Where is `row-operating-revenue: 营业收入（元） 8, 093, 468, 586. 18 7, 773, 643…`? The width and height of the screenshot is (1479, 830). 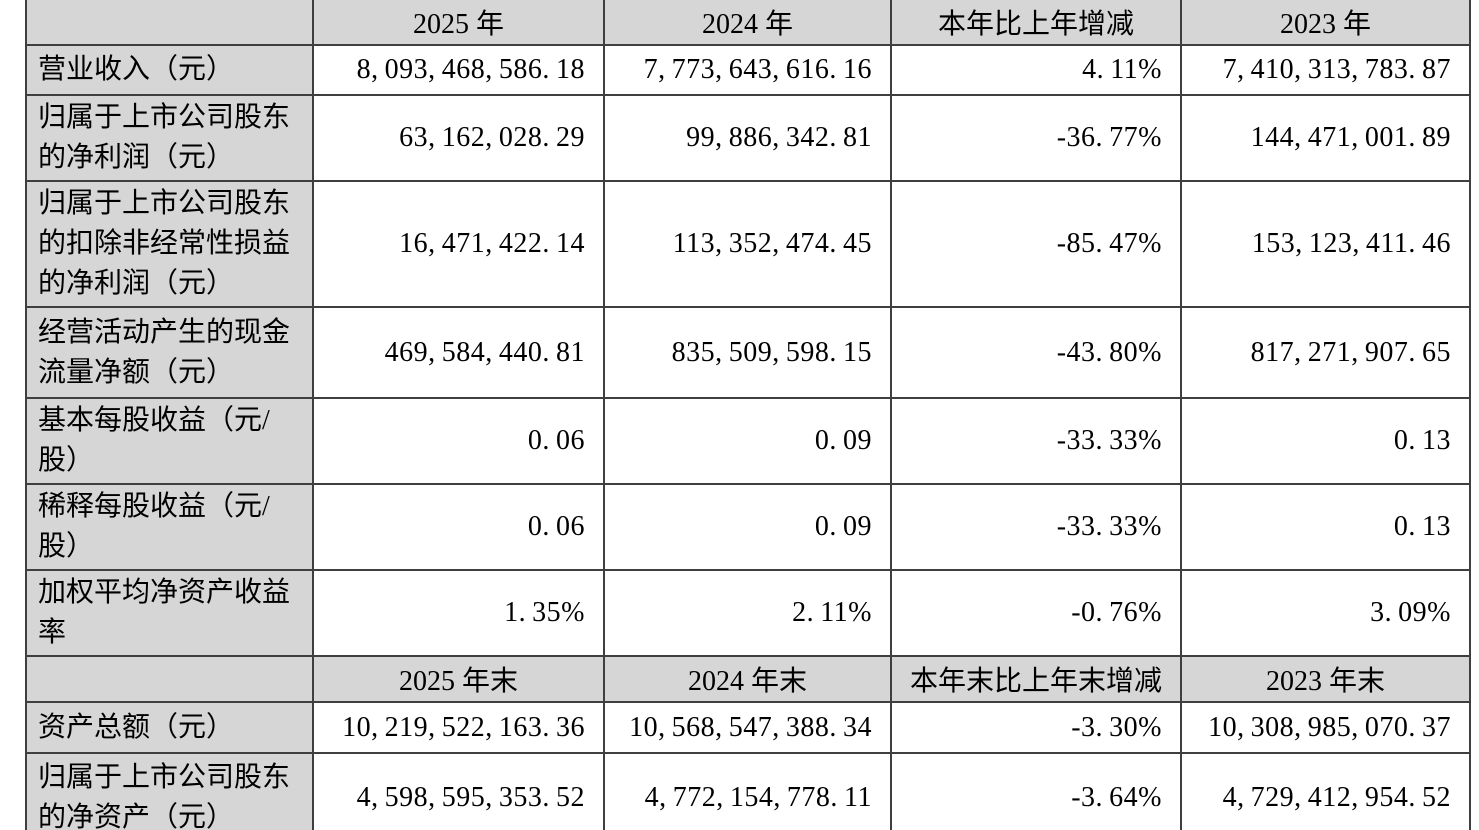
row-operating-revenue: 营业收入（元） 8, 093, 468, 586. 18 7, 773, 643… is located at coordinates (748, 70).